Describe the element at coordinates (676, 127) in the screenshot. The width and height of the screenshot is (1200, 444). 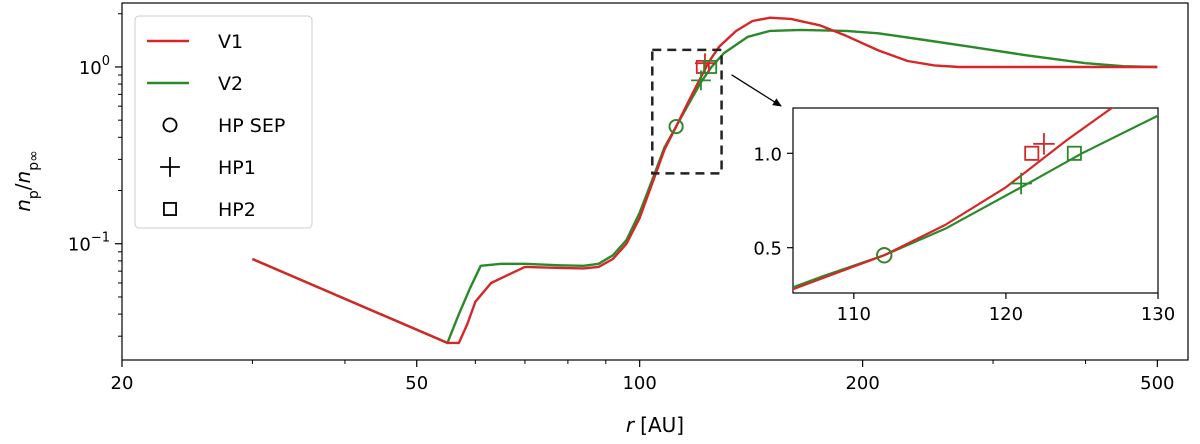
I see `marker-circle-v2` at that location.